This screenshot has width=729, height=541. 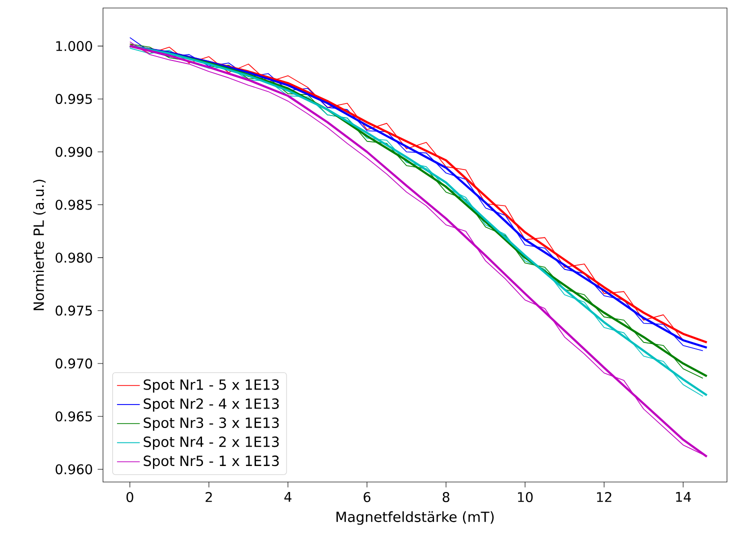 What do you see at coordinates (74, 205) in the screenshot?
I see `y-tick-label: 0.985` at bounding box center [74, 205].